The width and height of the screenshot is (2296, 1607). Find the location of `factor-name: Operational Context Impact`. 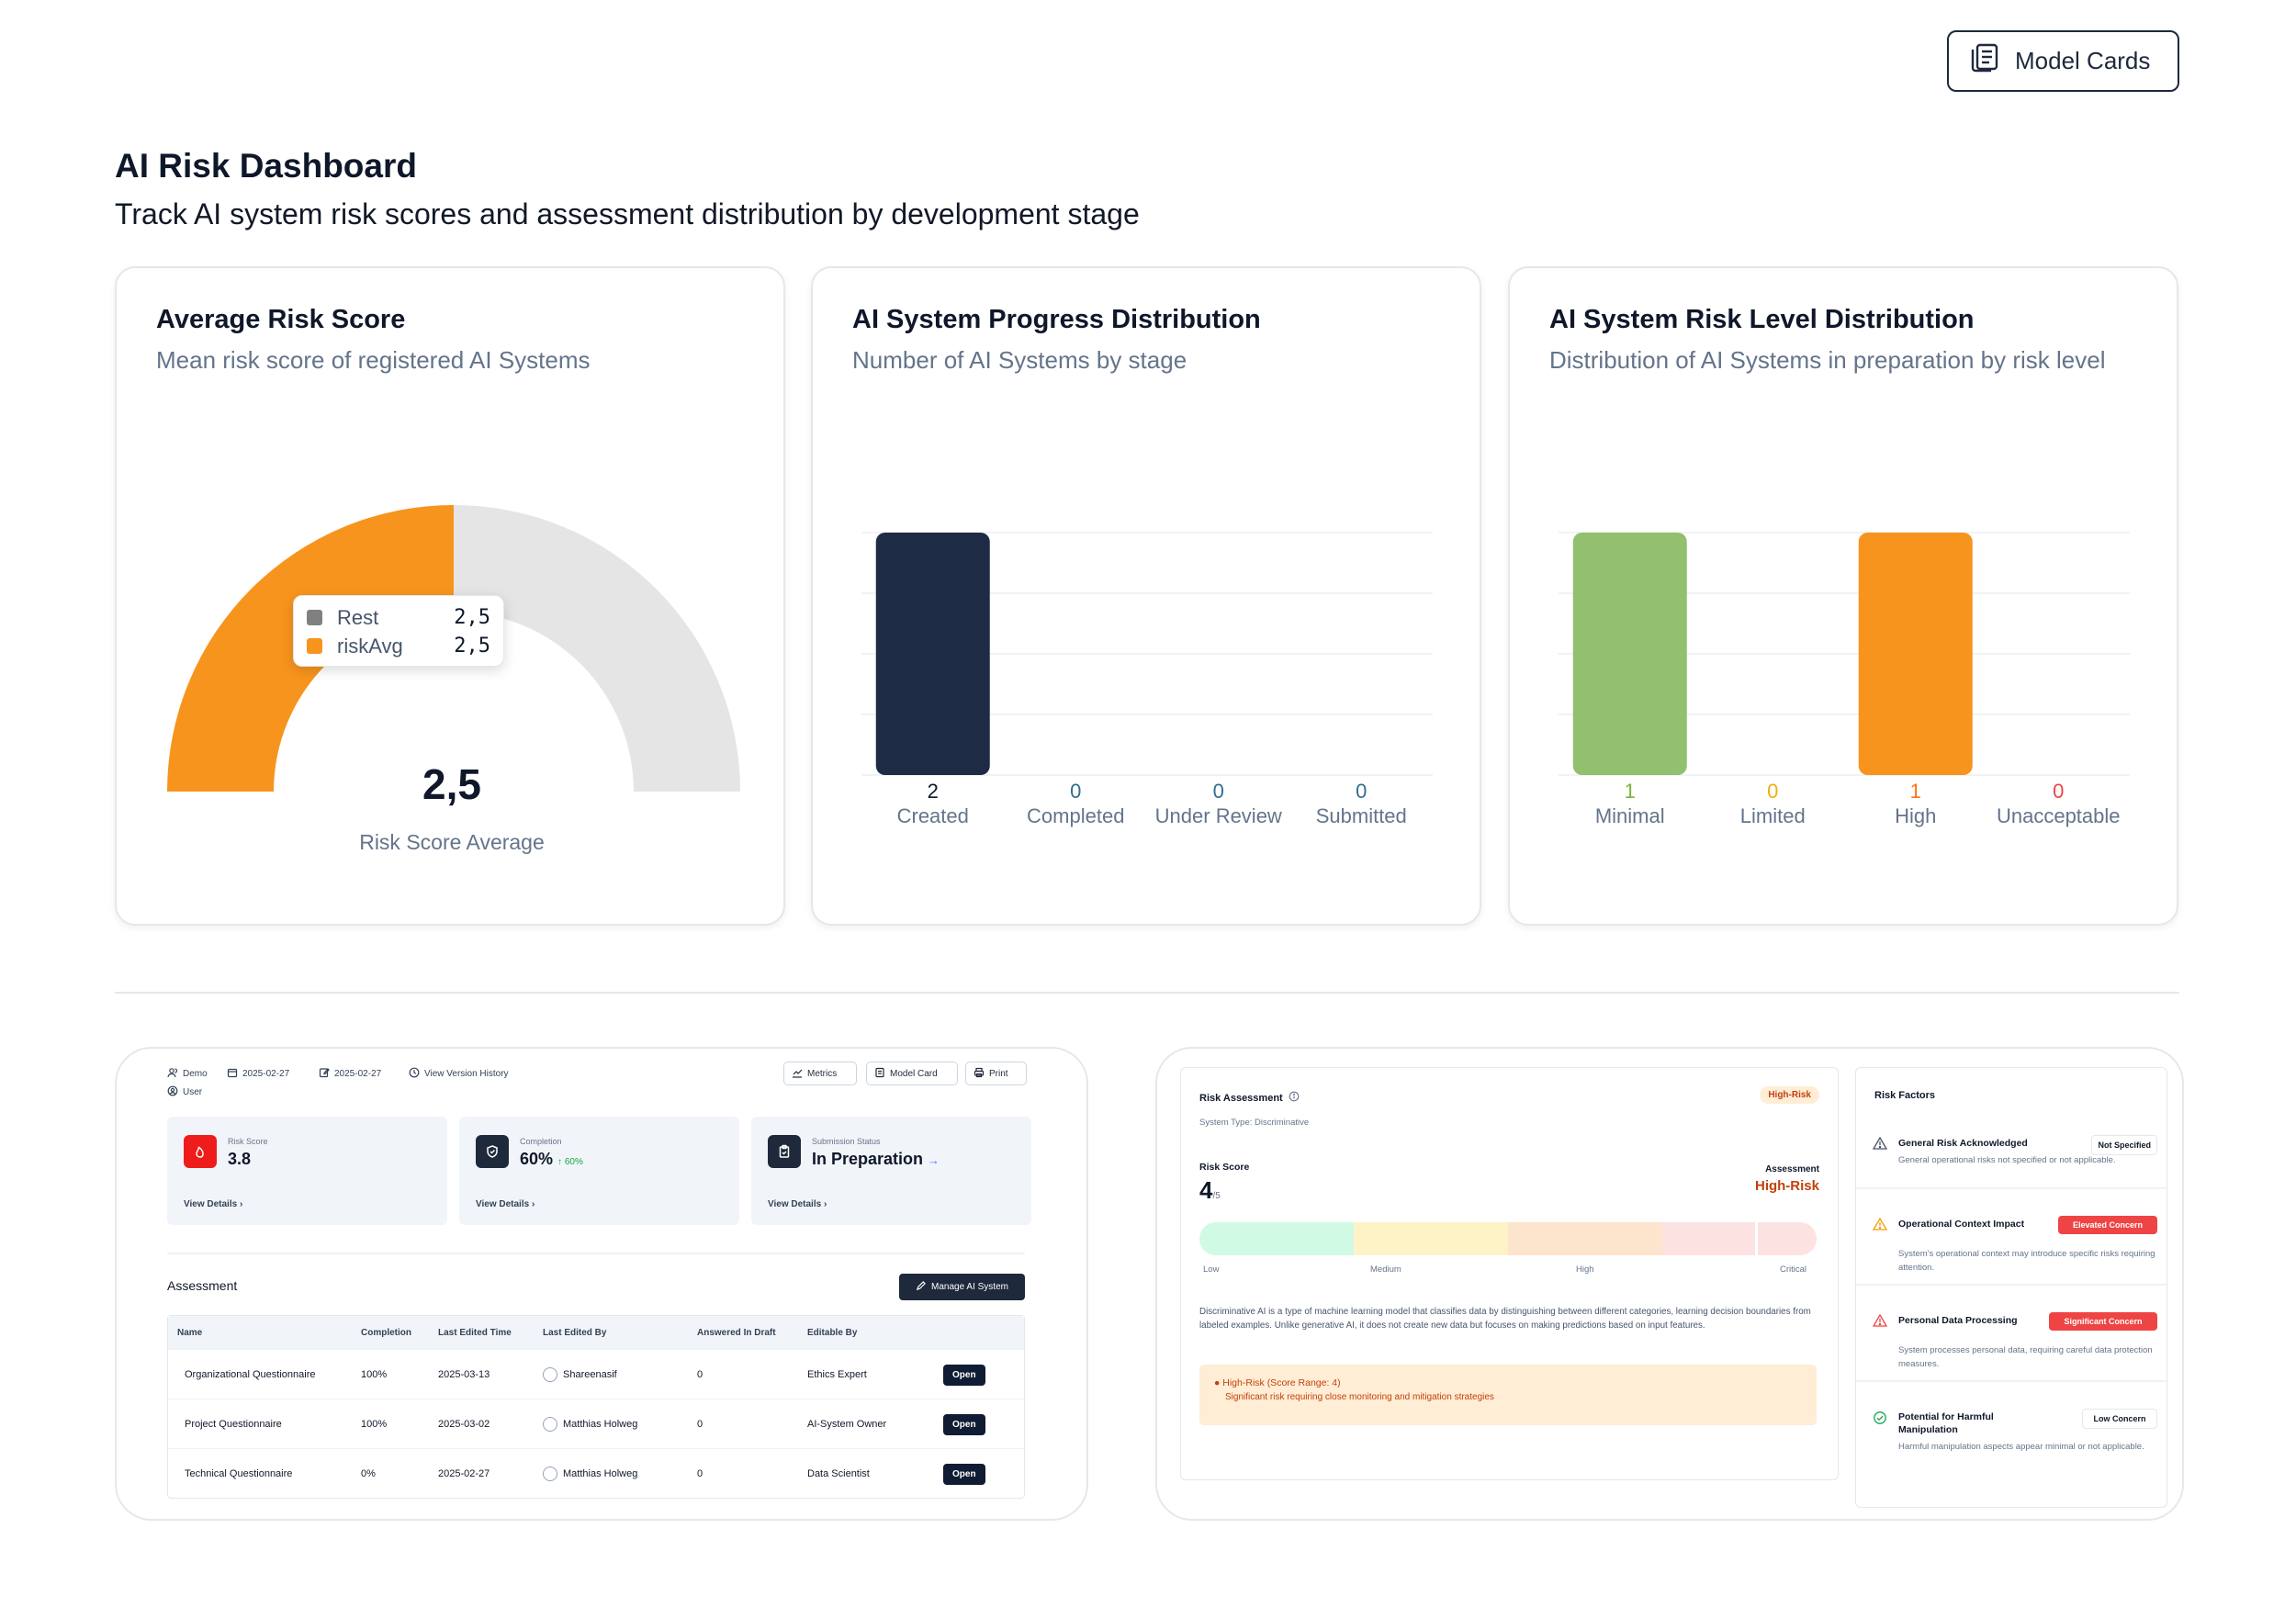

factor-name: Operational Context Impact is located at coordinates (1962, 1224).